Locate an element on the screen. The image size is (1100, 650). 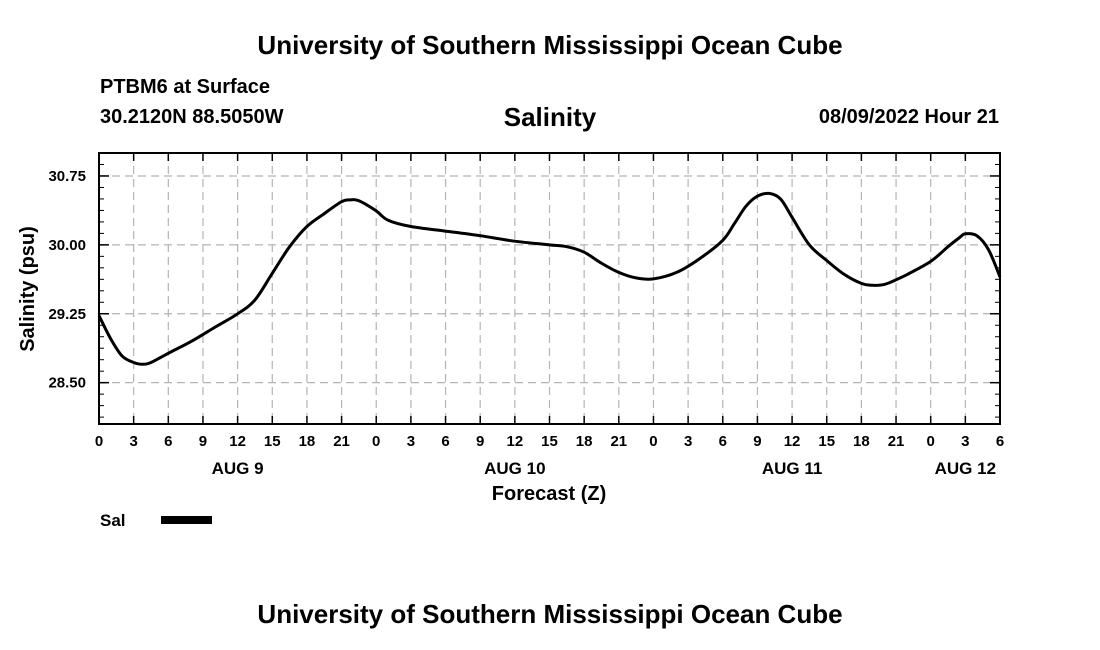
y-axis-title: Salinity (psu) is located at coordinates (28, 289).